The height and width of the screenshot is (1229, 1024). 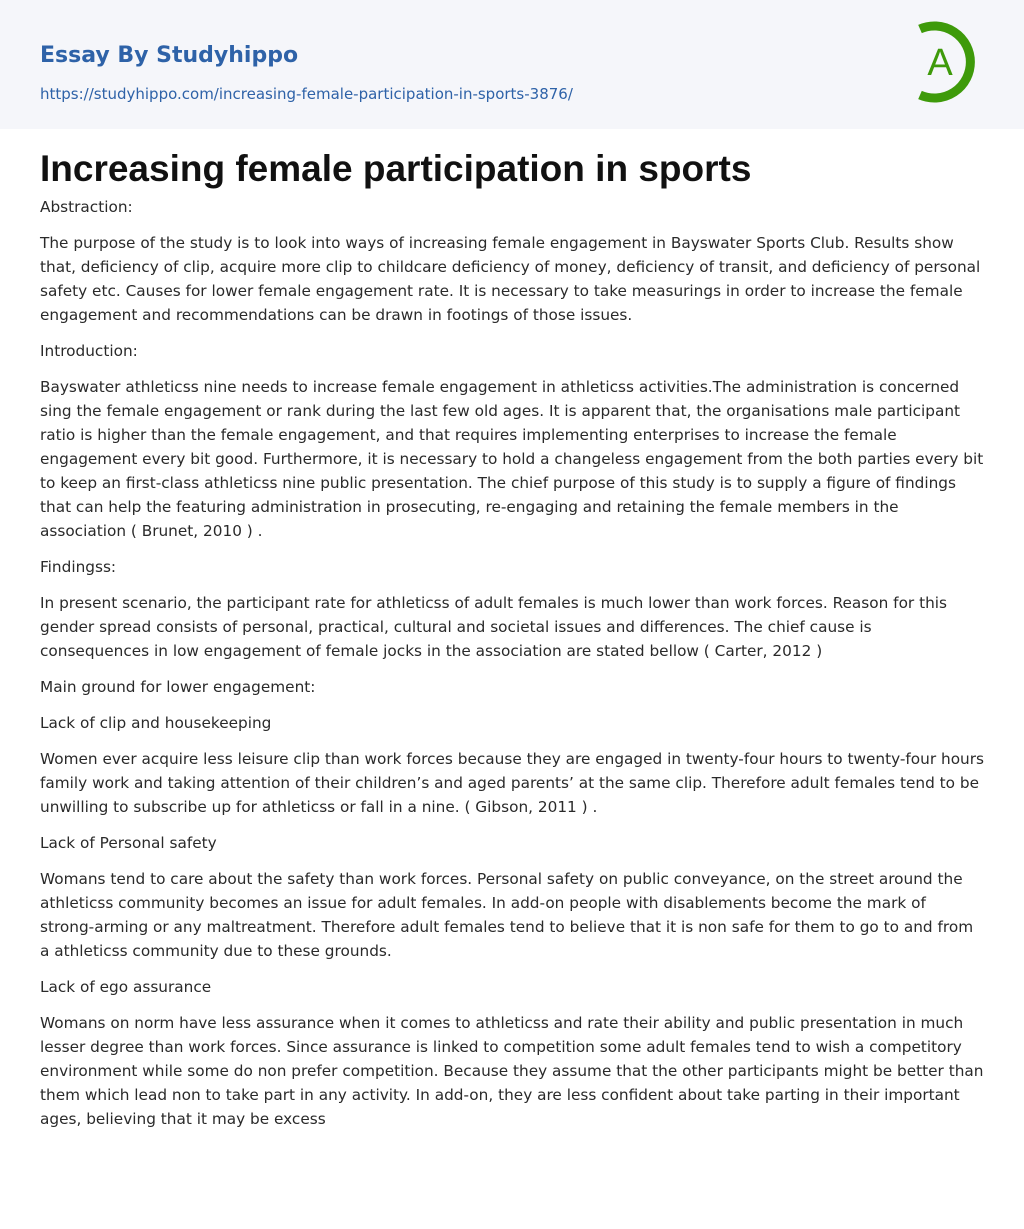 I want to click on heading-abstraction: Abstraction:, so click(x=86, y=207).